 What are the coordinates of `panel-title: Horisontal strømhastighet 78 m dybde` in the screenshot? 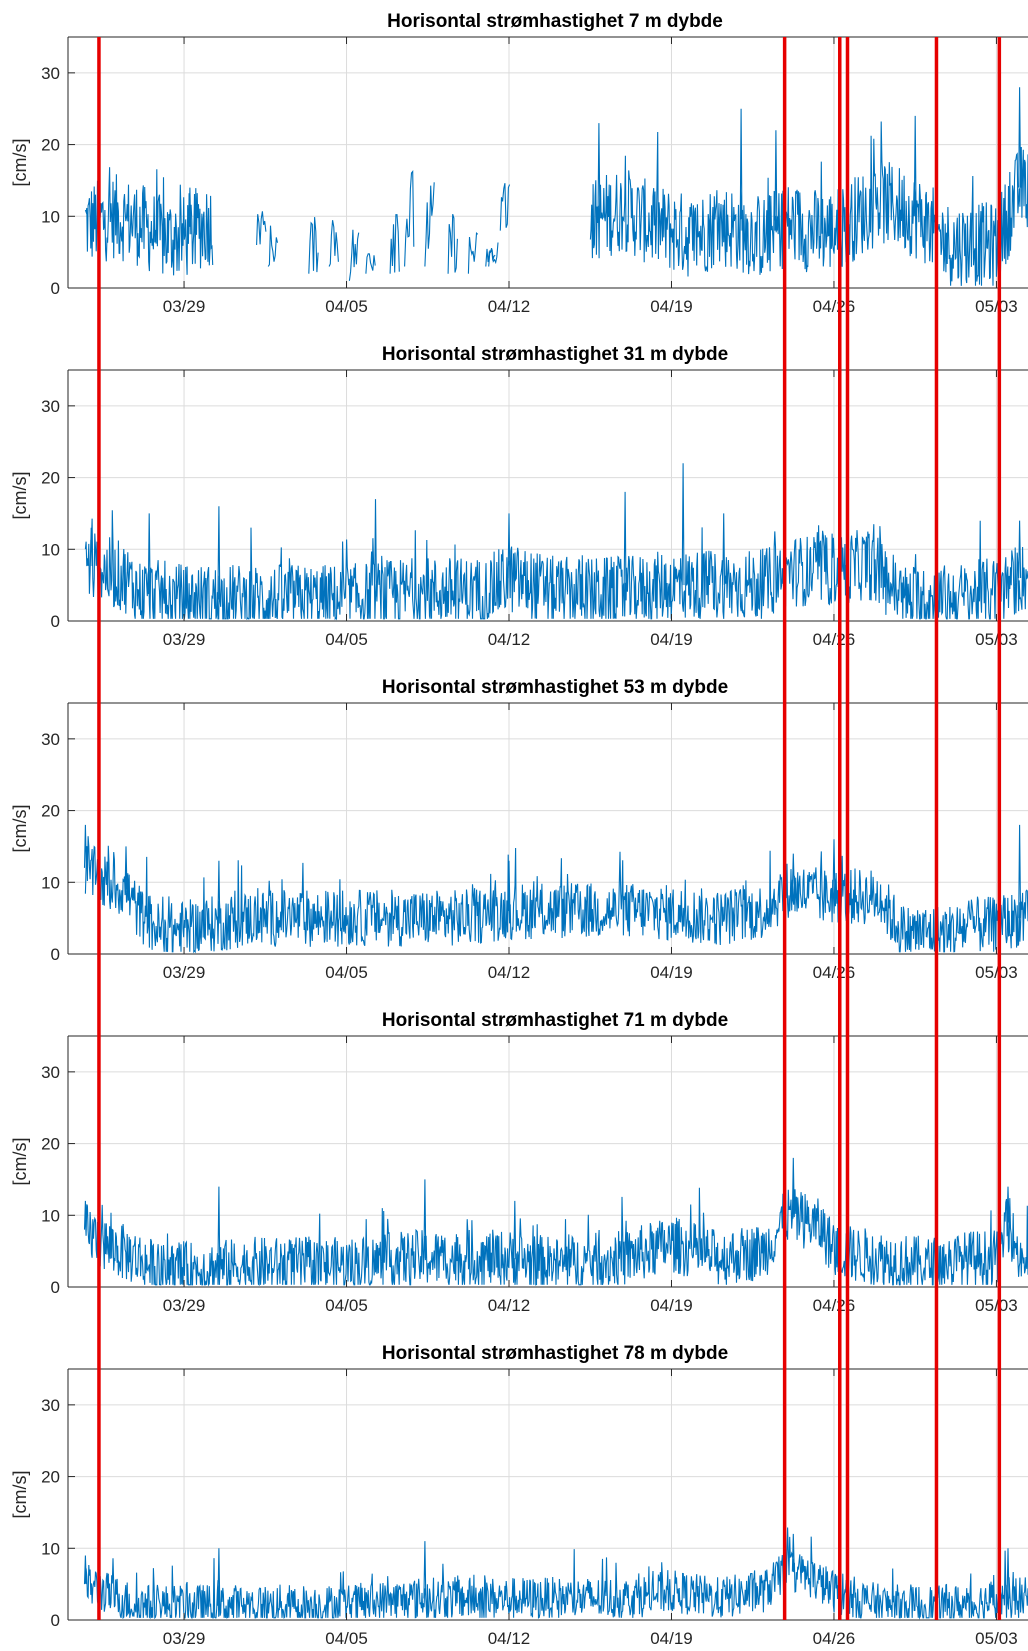 It's located at (555, 1353).